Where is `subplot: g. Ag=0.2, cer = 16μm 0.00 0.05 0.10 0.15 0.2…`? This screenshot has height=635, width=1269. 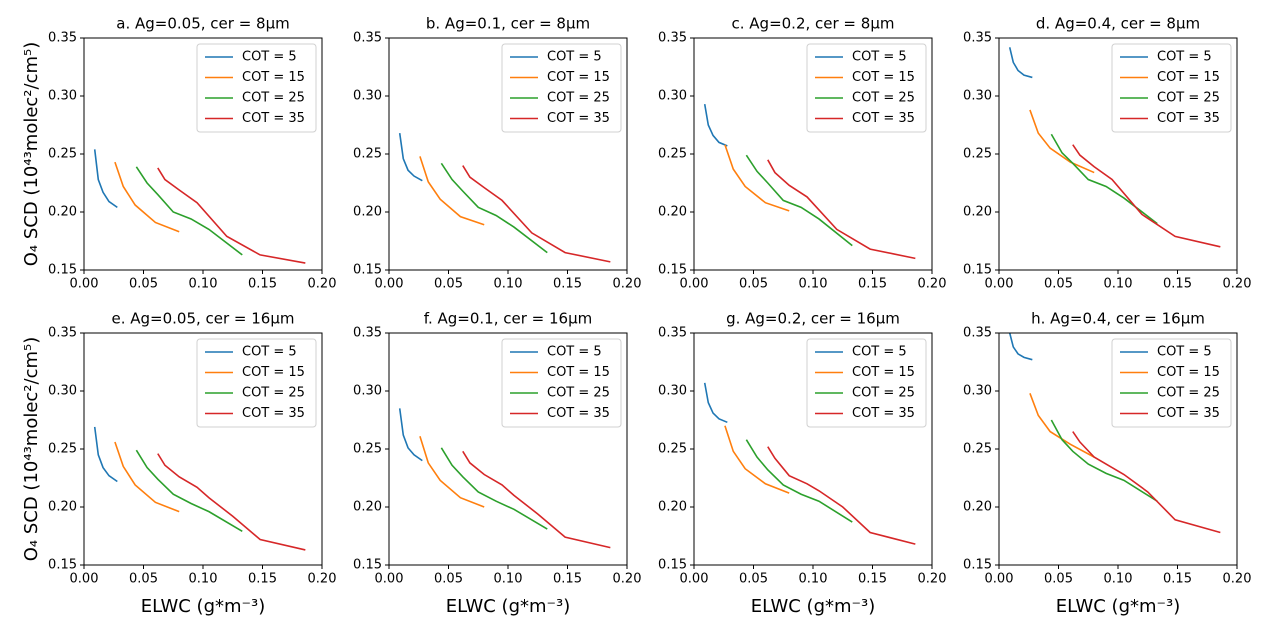 subplot: g. Ag=0.2, cer = 16μm 0.00 0.05 0.10 0.15 0.2… is located at coordinates (802, 464).